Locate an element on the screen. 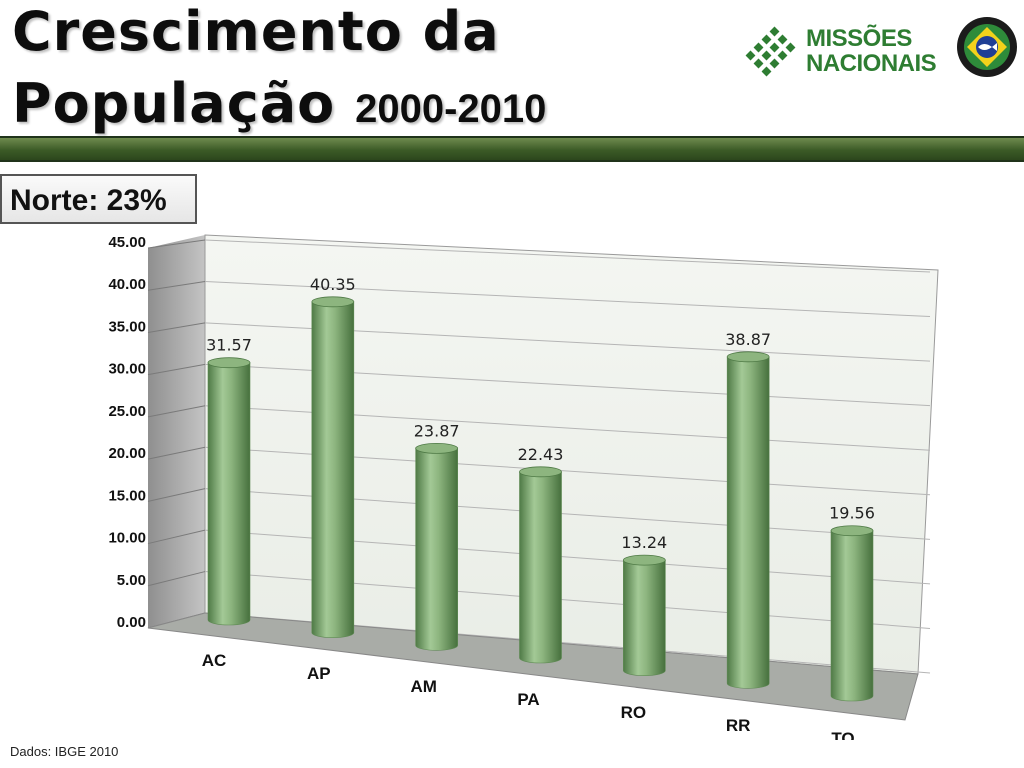  title-line-1: Crescimento da is located at coordinates (256, 31).